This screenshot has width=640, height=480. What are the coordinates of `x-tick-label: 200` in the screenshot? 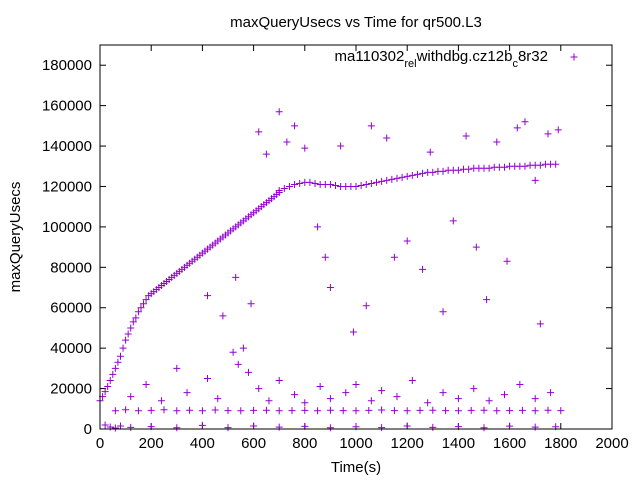 It's located at (151, 443).